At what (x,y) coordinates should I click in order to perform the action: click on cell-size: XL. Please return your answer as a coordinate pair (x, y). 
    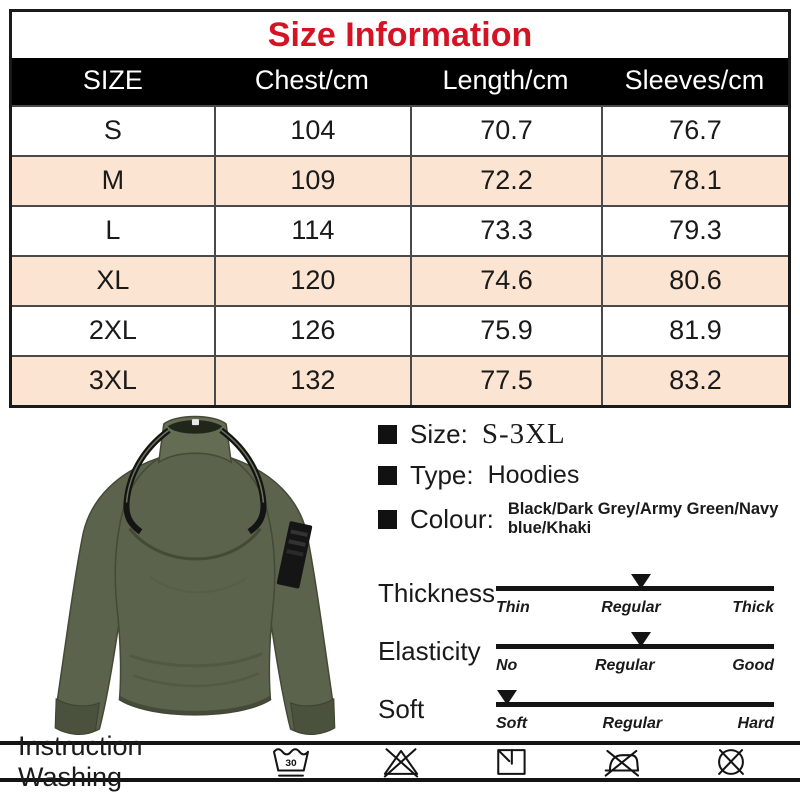
    Looking at the image, I should click on (113, 280).